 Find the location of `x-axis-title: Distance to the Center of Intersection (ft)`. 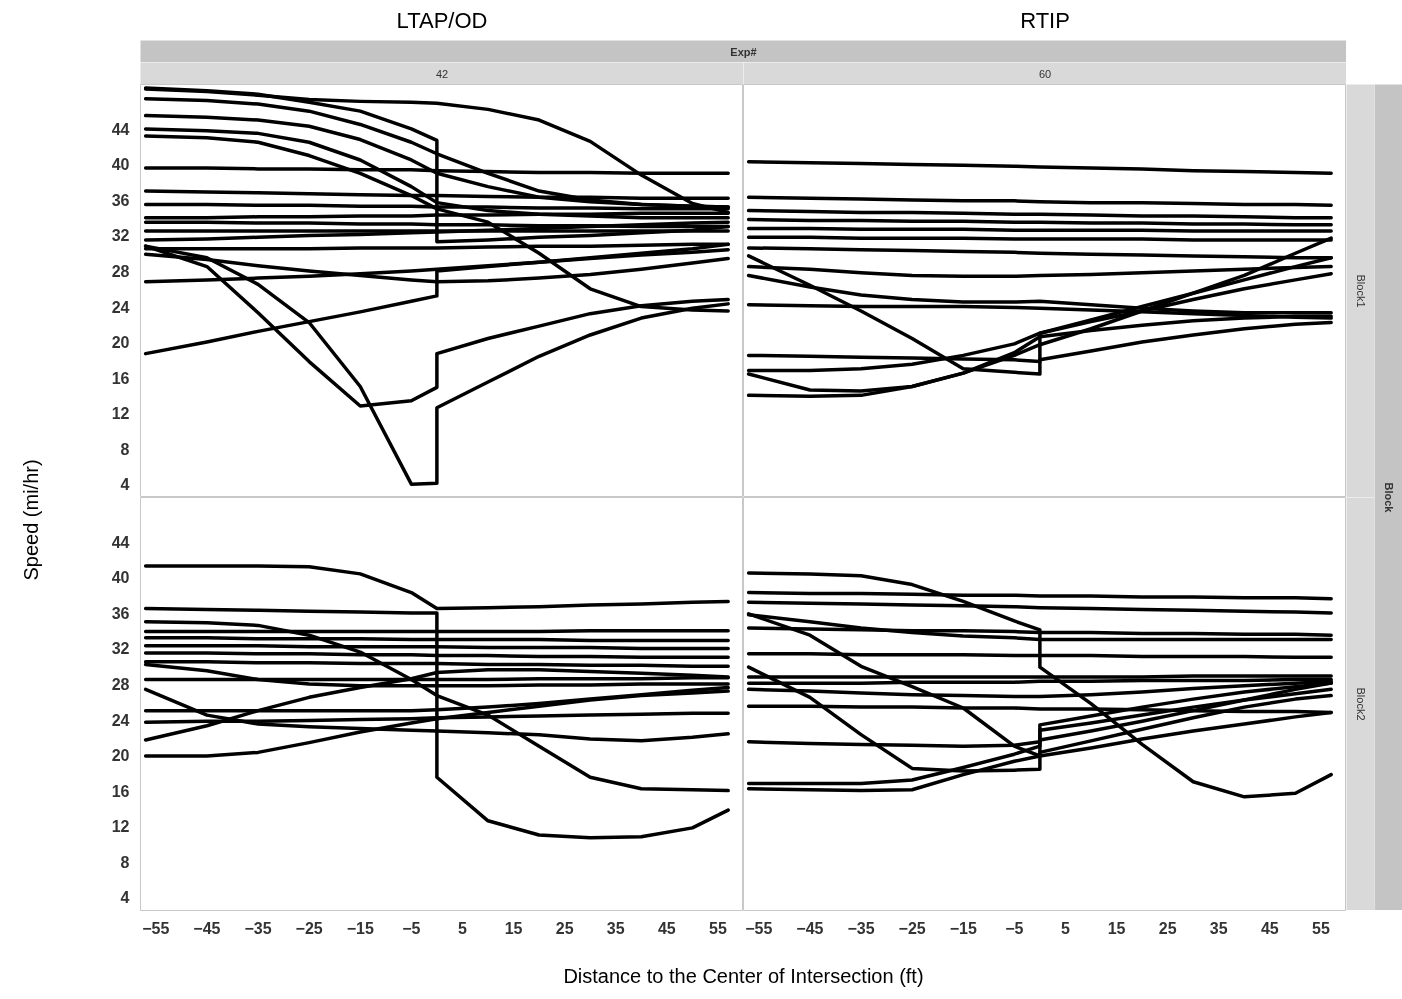

x-axis-title: Distance to the Center of Intersection (ft) is located at coordinates (743, 975).